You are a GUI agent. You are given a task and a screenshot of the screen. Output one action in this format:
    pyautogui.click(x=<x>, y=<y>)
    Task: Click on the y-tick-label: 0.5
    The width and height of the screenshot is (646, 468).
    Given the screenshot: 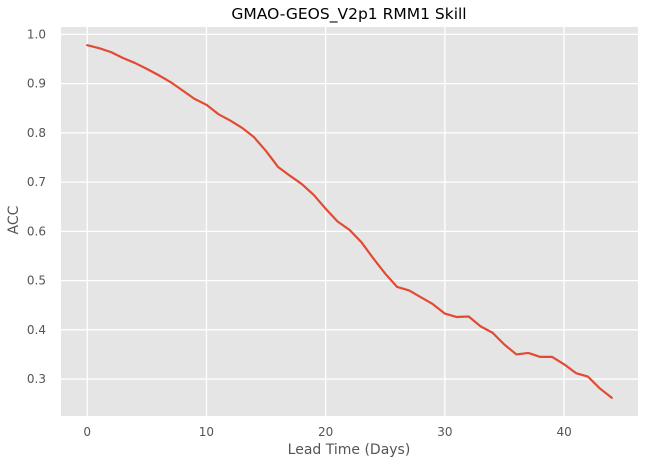 What is the action you would take?
    pyautogui.click(x=36, y=281)
    